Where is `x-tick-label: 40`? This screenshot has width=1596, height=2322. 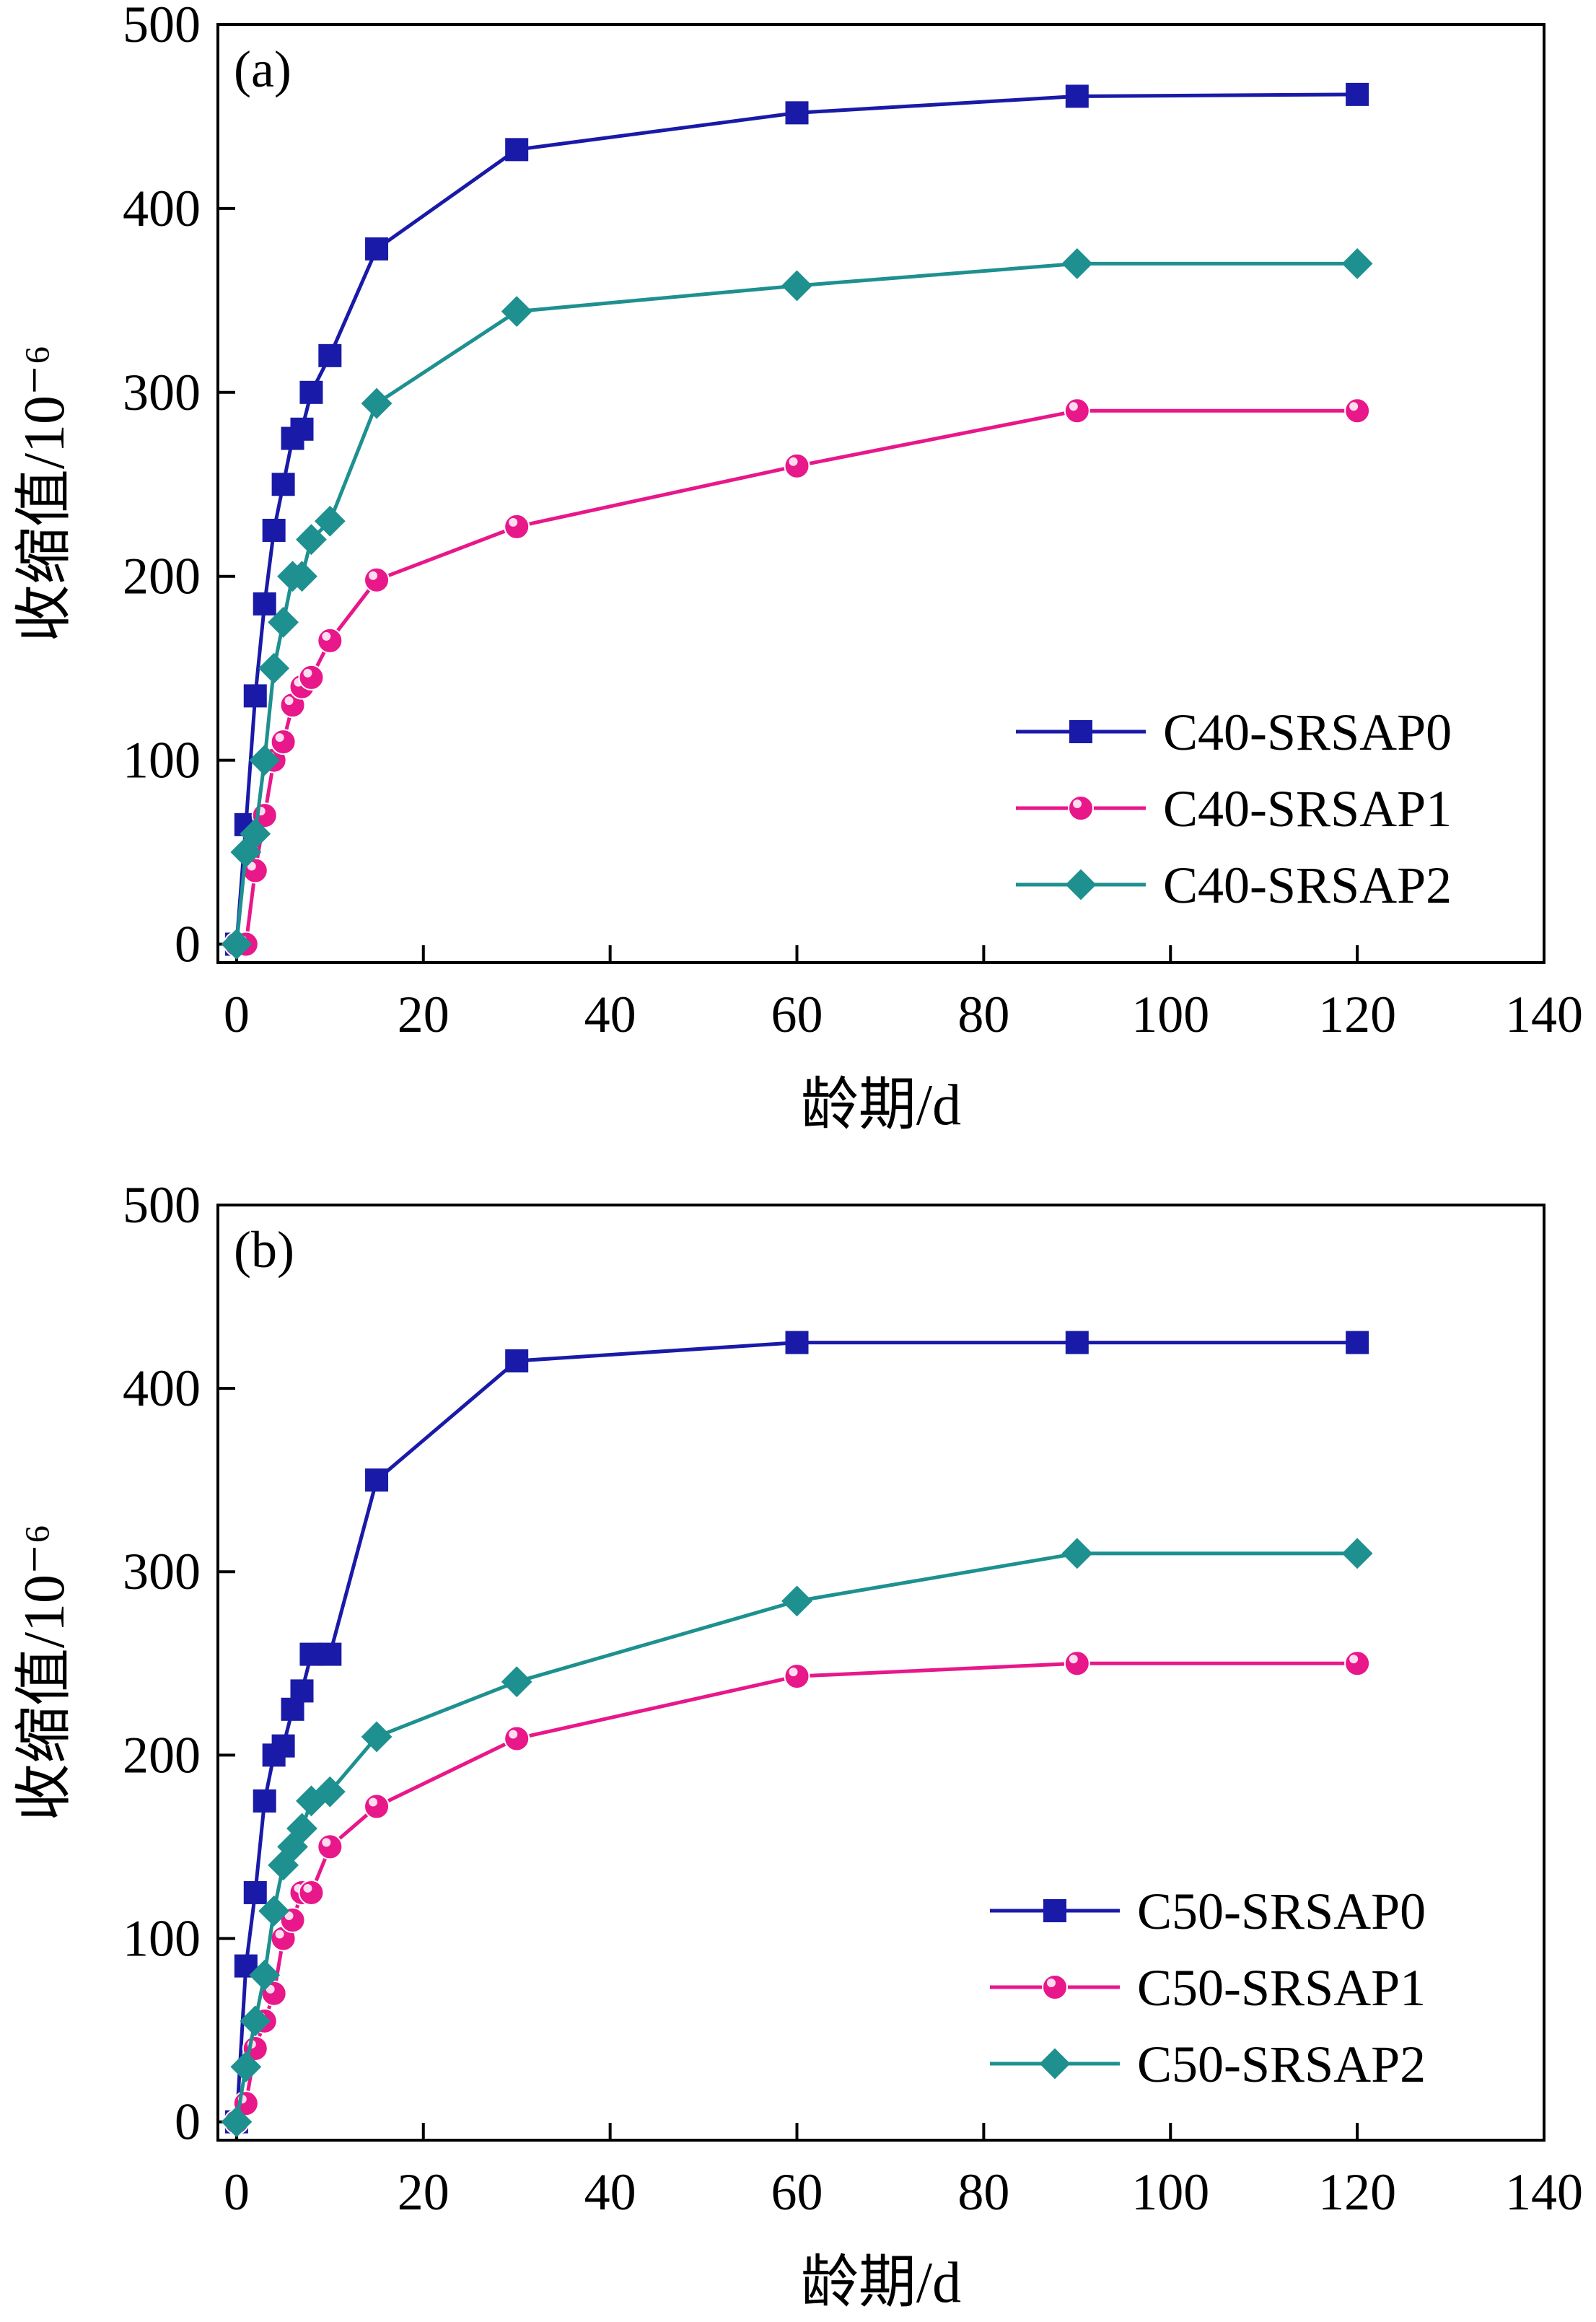 x-tick-label: 40 is located at coordinates (610, 1014).